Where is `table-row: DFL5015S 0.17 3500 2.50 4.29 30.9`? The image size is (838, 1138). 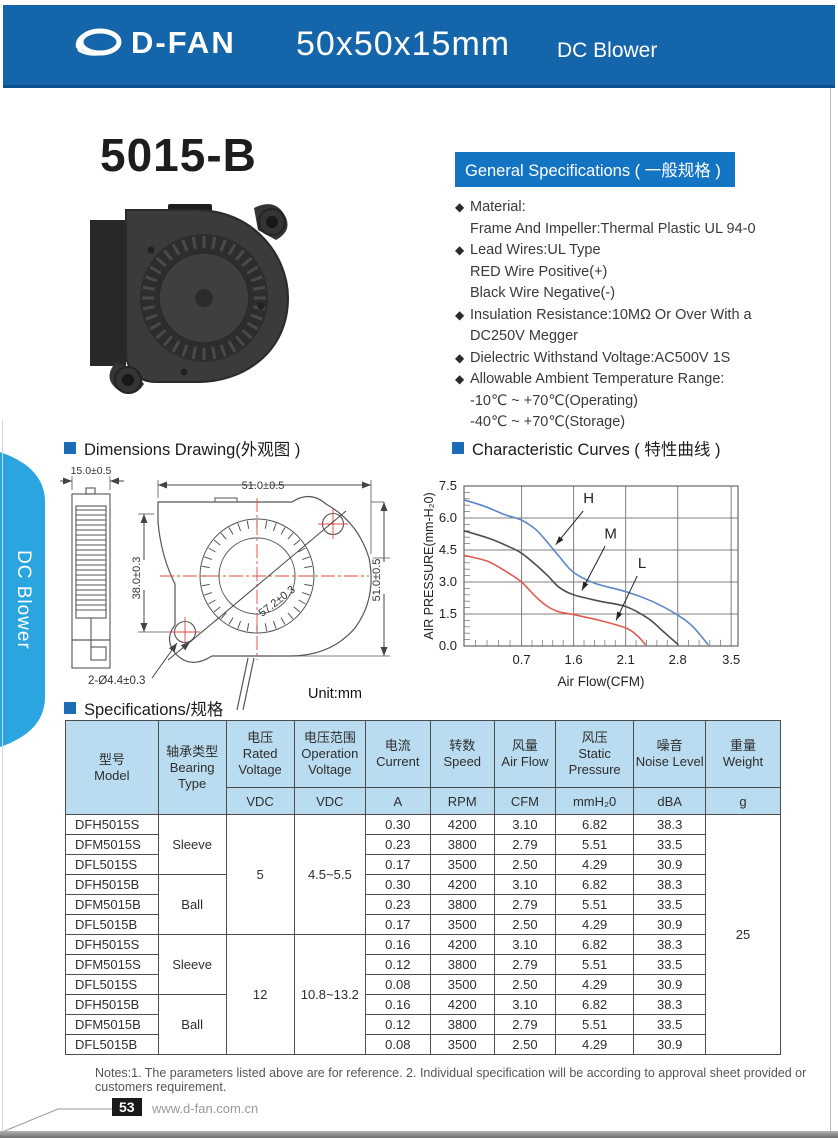 table-row: DFL5015S 0.17 3500 2.50 4.29 30.9 is located at coordinates (423, 864).